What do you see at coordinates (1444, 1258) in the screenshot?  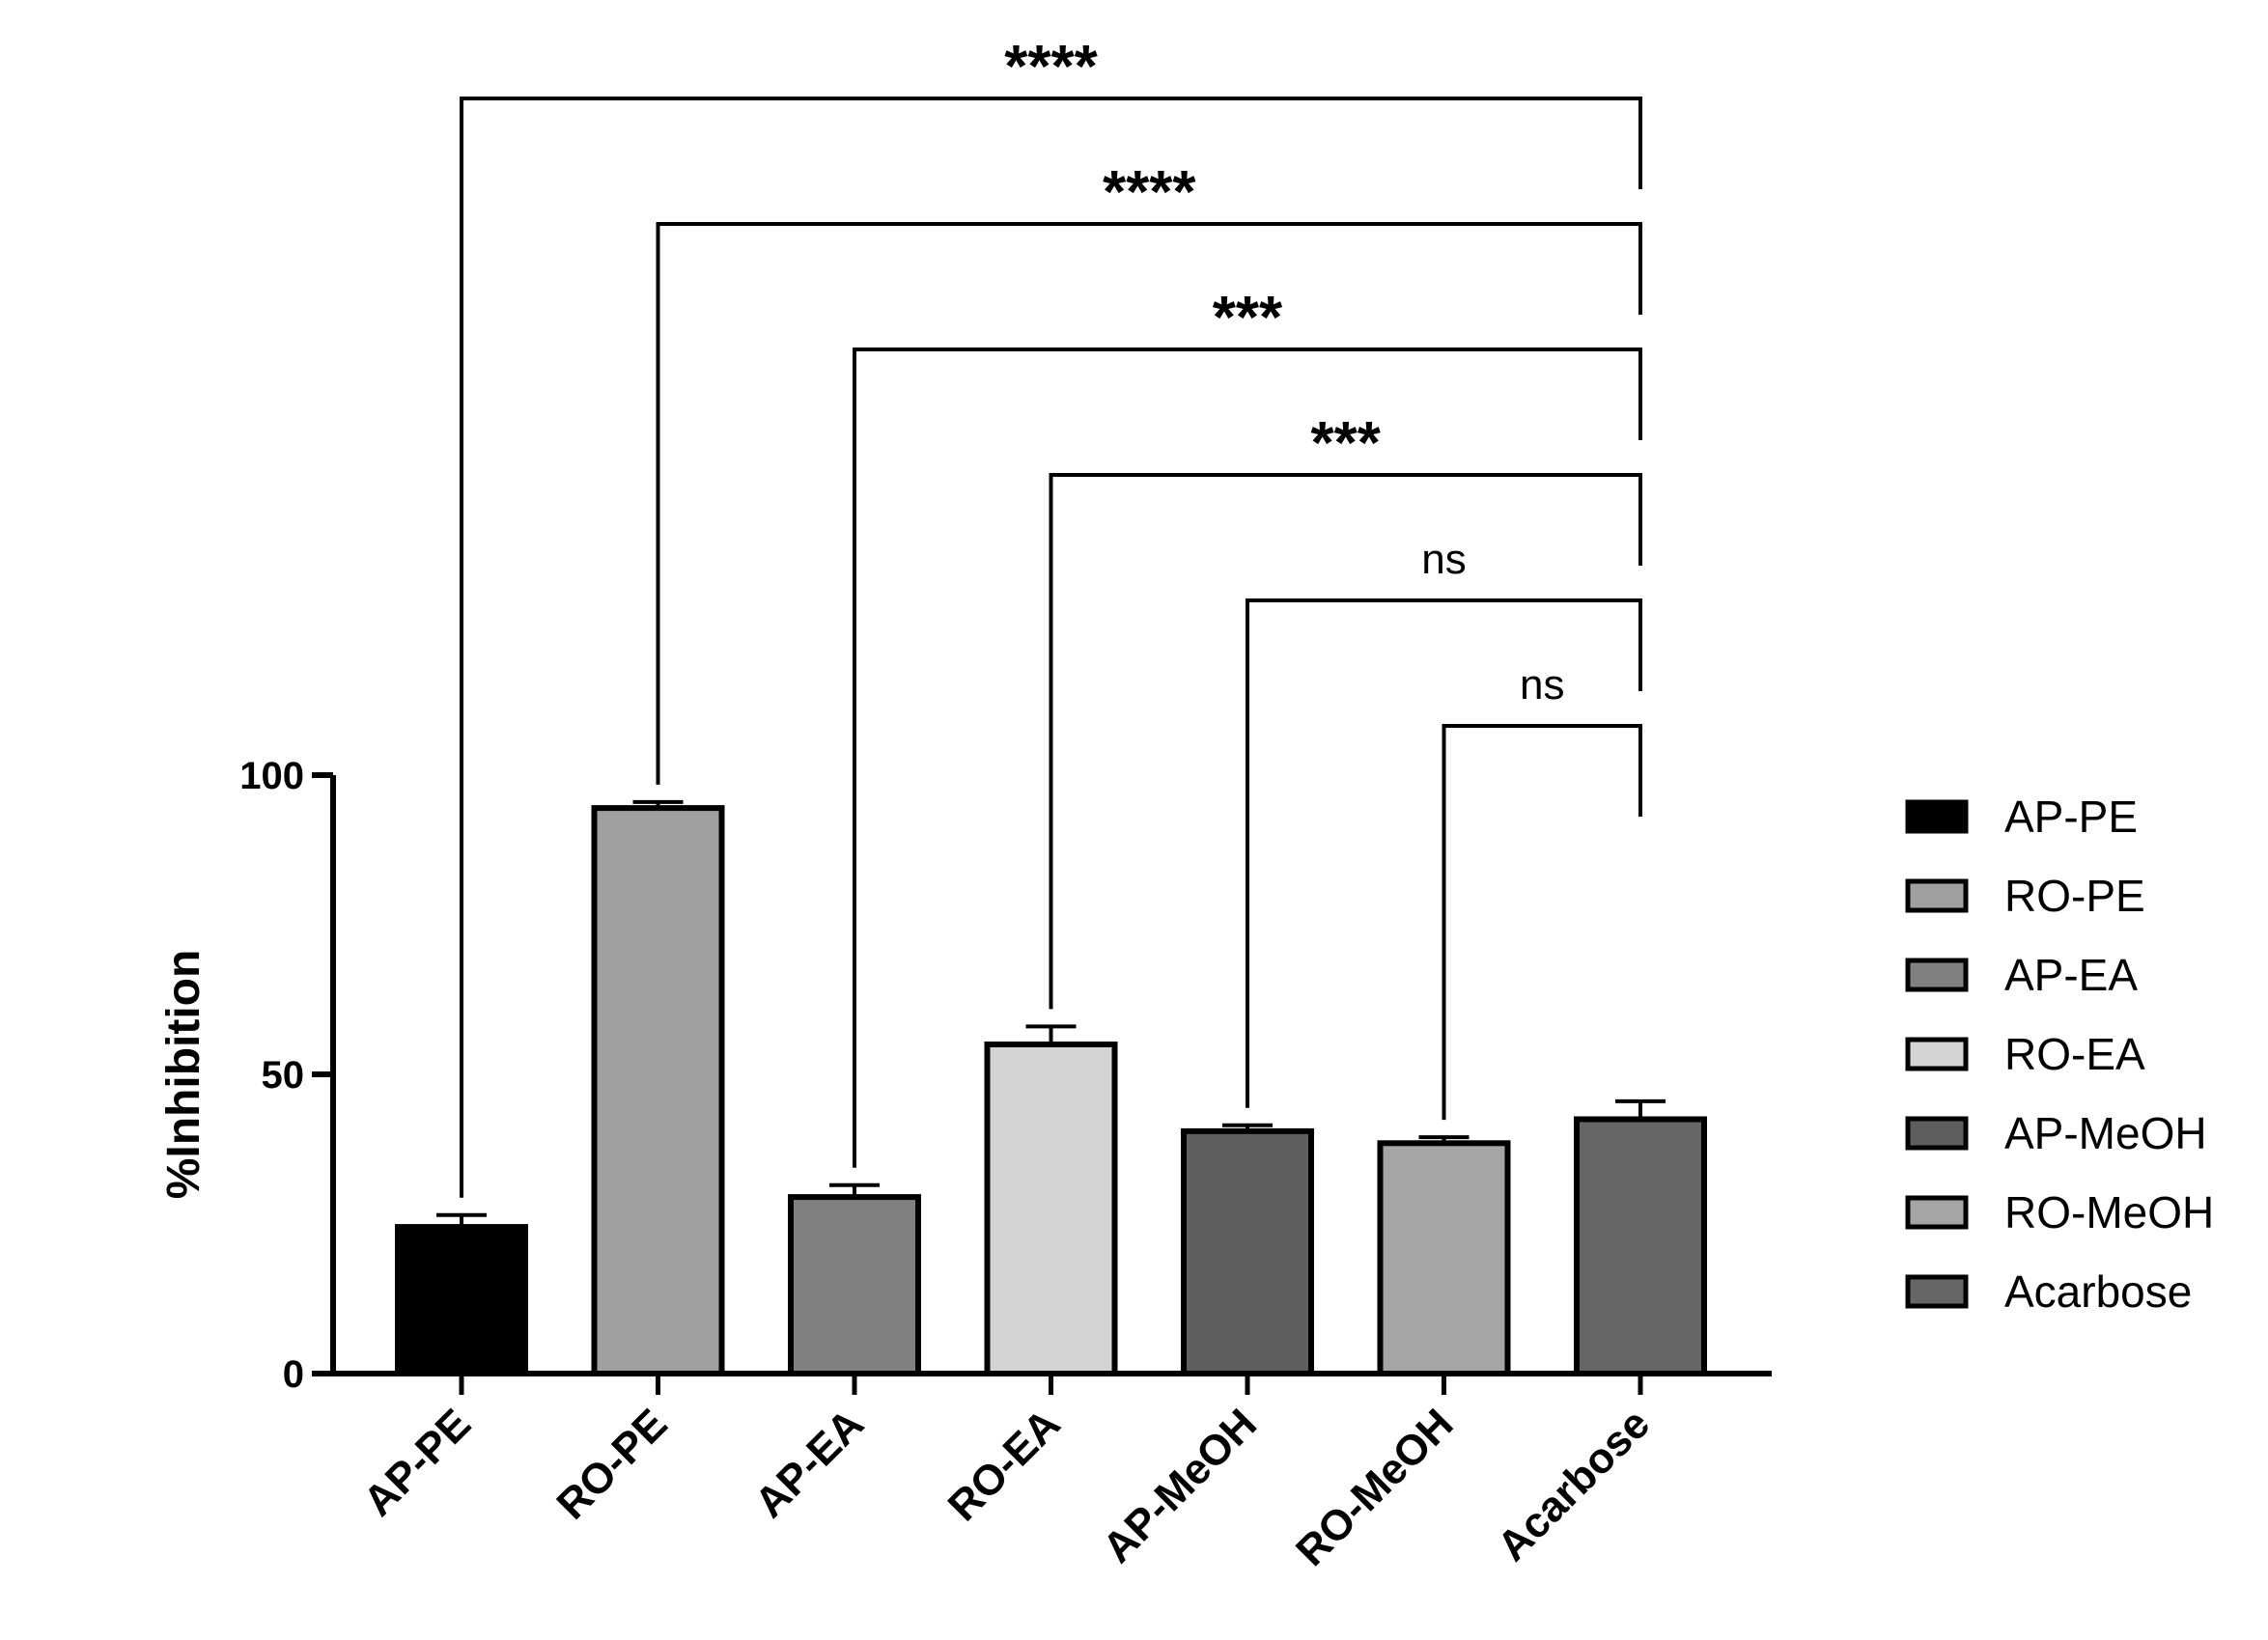 I see `bar-ro-meoh` at bounding box center [1444, 1258].